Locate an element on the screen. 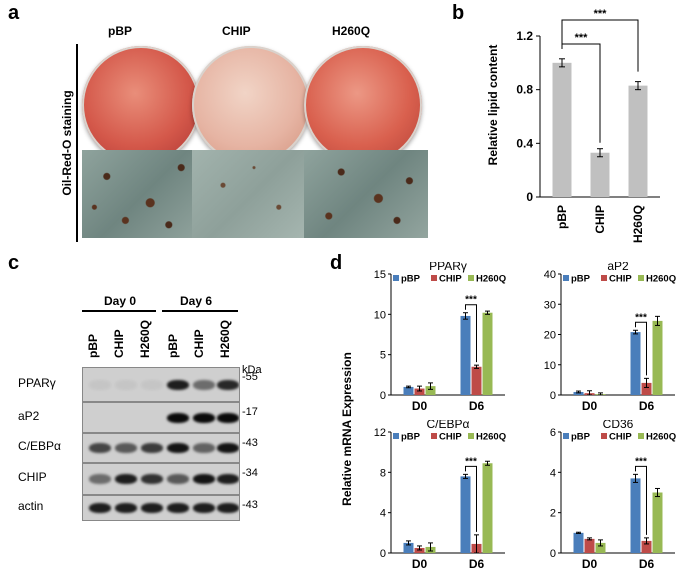 The height and width of the screenshot is (583, 685). chart-ppar-xtick-label: D0 is located at coordinates (420, 406).